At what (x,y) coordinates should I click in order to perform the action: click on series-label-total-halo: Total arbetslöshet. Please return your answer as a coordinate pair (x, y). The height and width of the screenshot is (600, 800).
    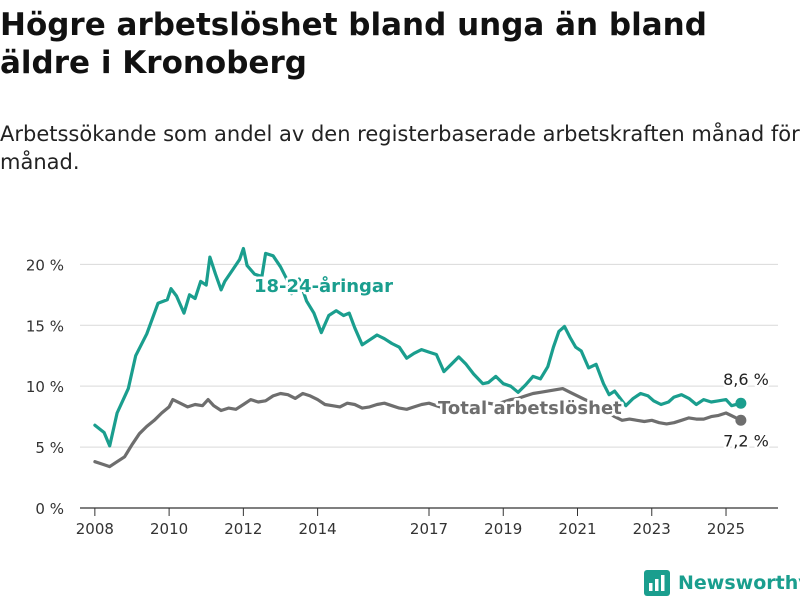
    Looking at the image, I should click on (530, 408).